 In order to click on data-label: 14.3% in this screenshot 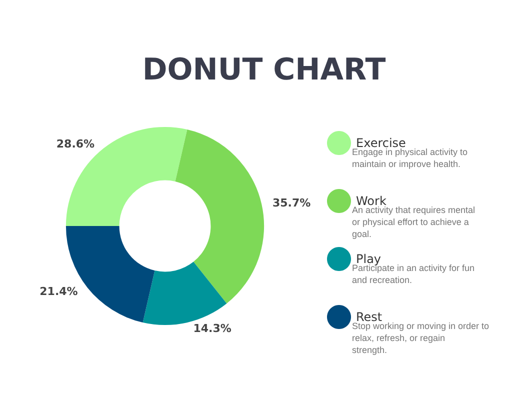, I will do `click(212, 328)`.